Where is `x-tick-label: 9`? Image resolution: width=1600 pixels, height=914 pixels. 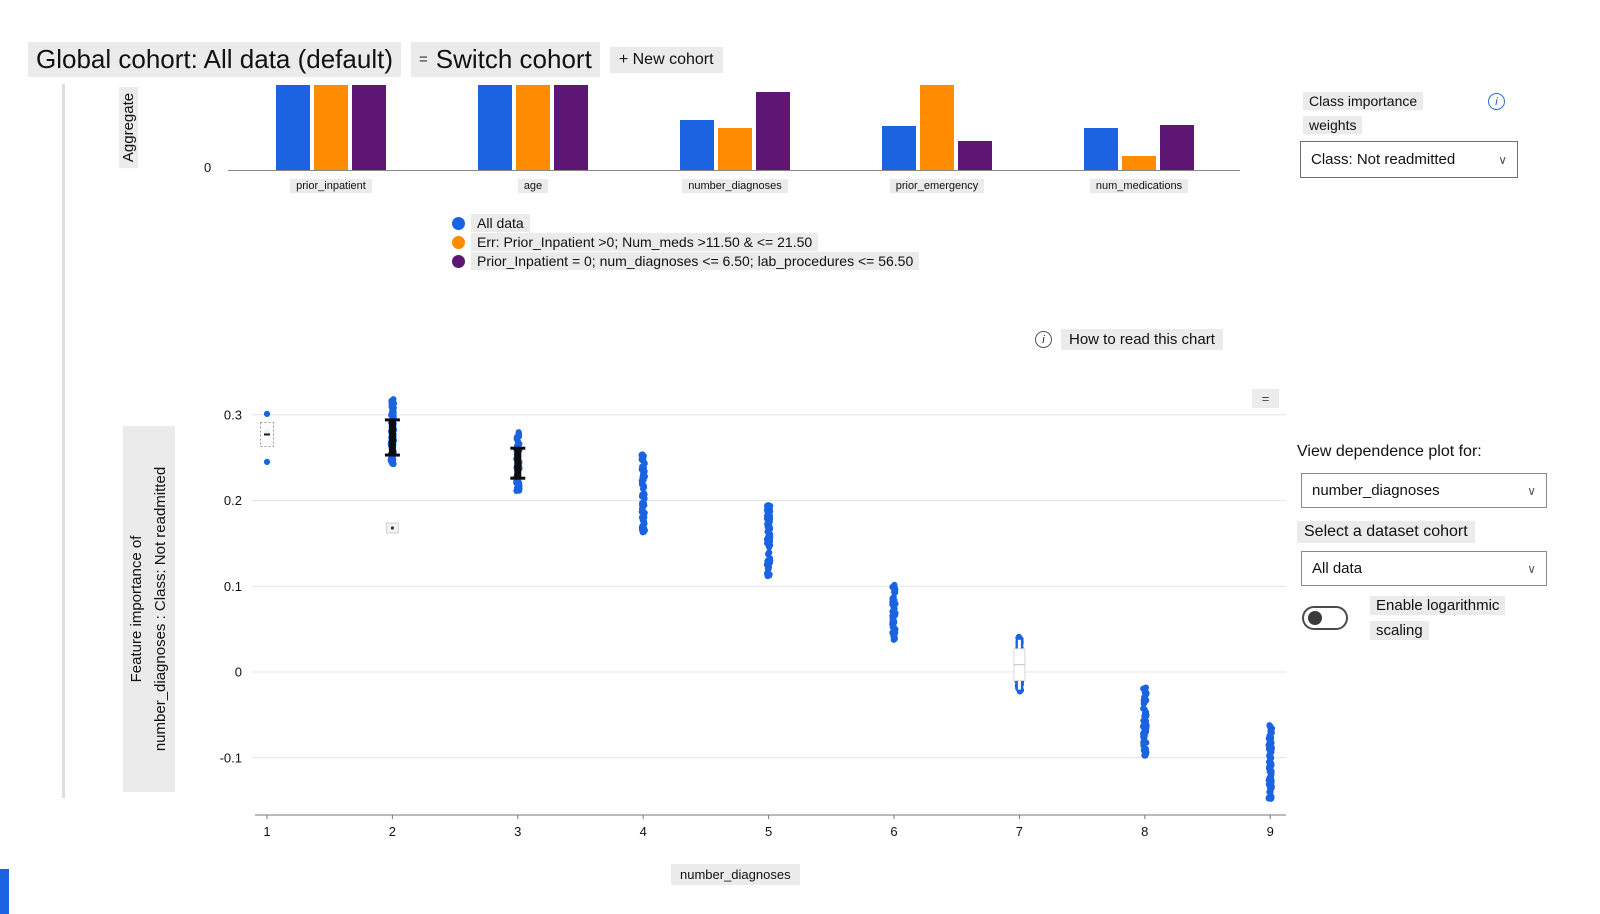 x-tick-label: 9 is located at coordinates (1270, 831).